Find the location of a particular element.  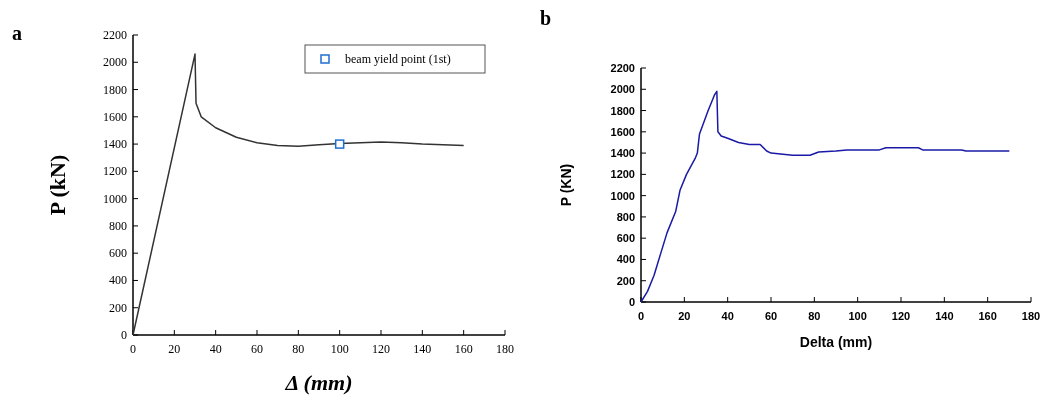

legend-label: beam yield point (1st) is located at coordinates (398, 59).